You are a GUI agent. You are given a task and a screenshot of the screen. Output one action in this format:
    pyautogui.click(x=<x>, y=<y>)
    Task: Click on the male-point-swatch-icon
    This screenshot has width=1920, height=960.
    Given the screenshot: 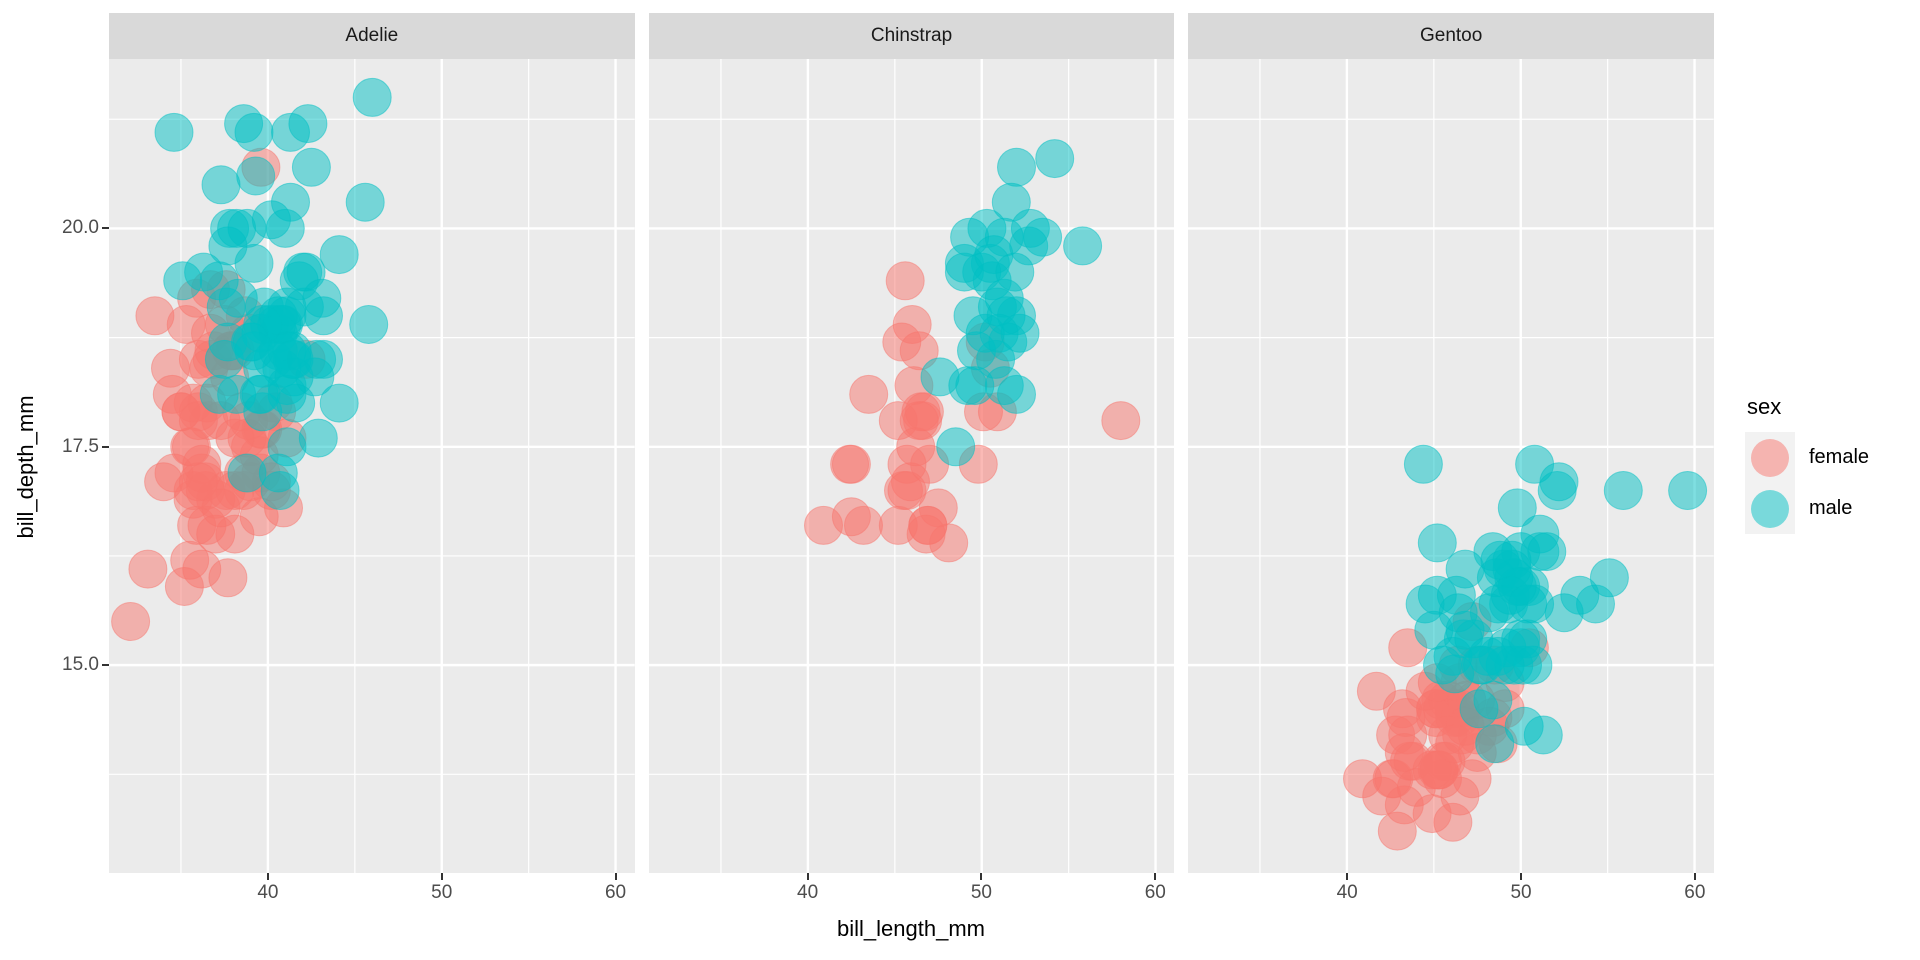 What is the action you would take?
    pyautogui.click(x=1770, y=508)
    